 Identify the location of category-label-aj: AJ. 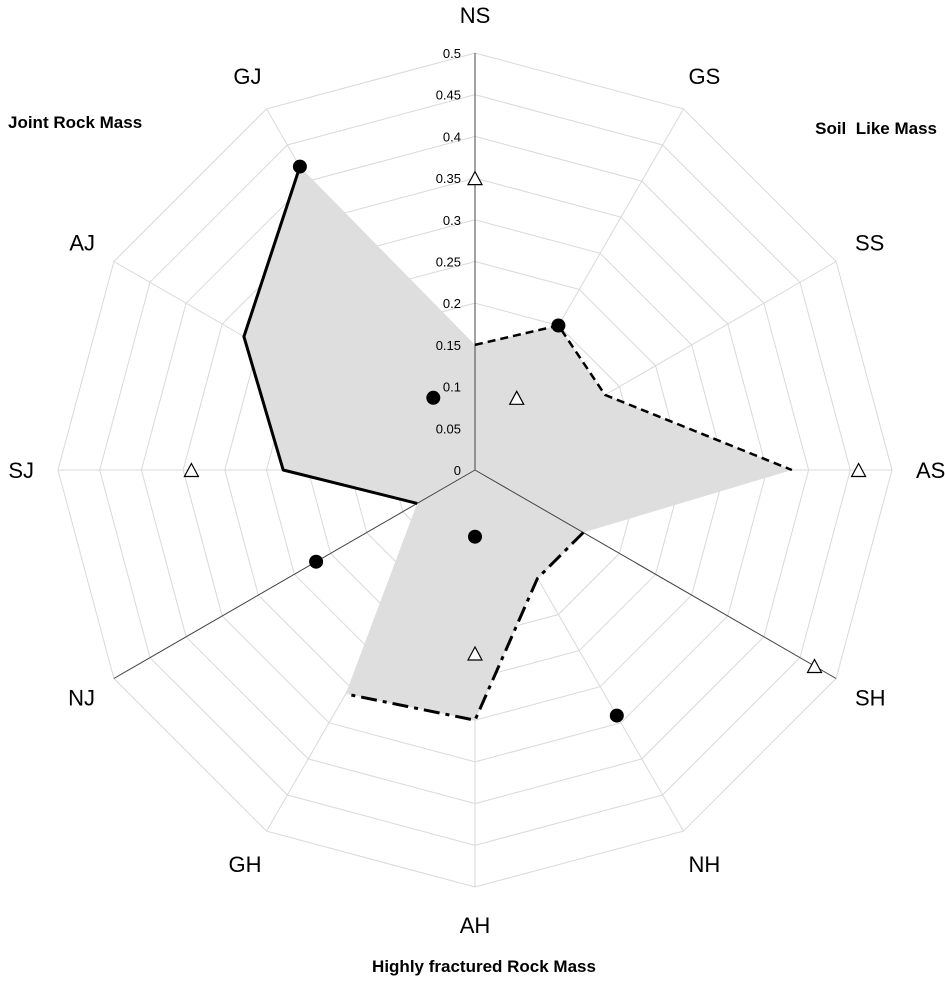
(82, 243).